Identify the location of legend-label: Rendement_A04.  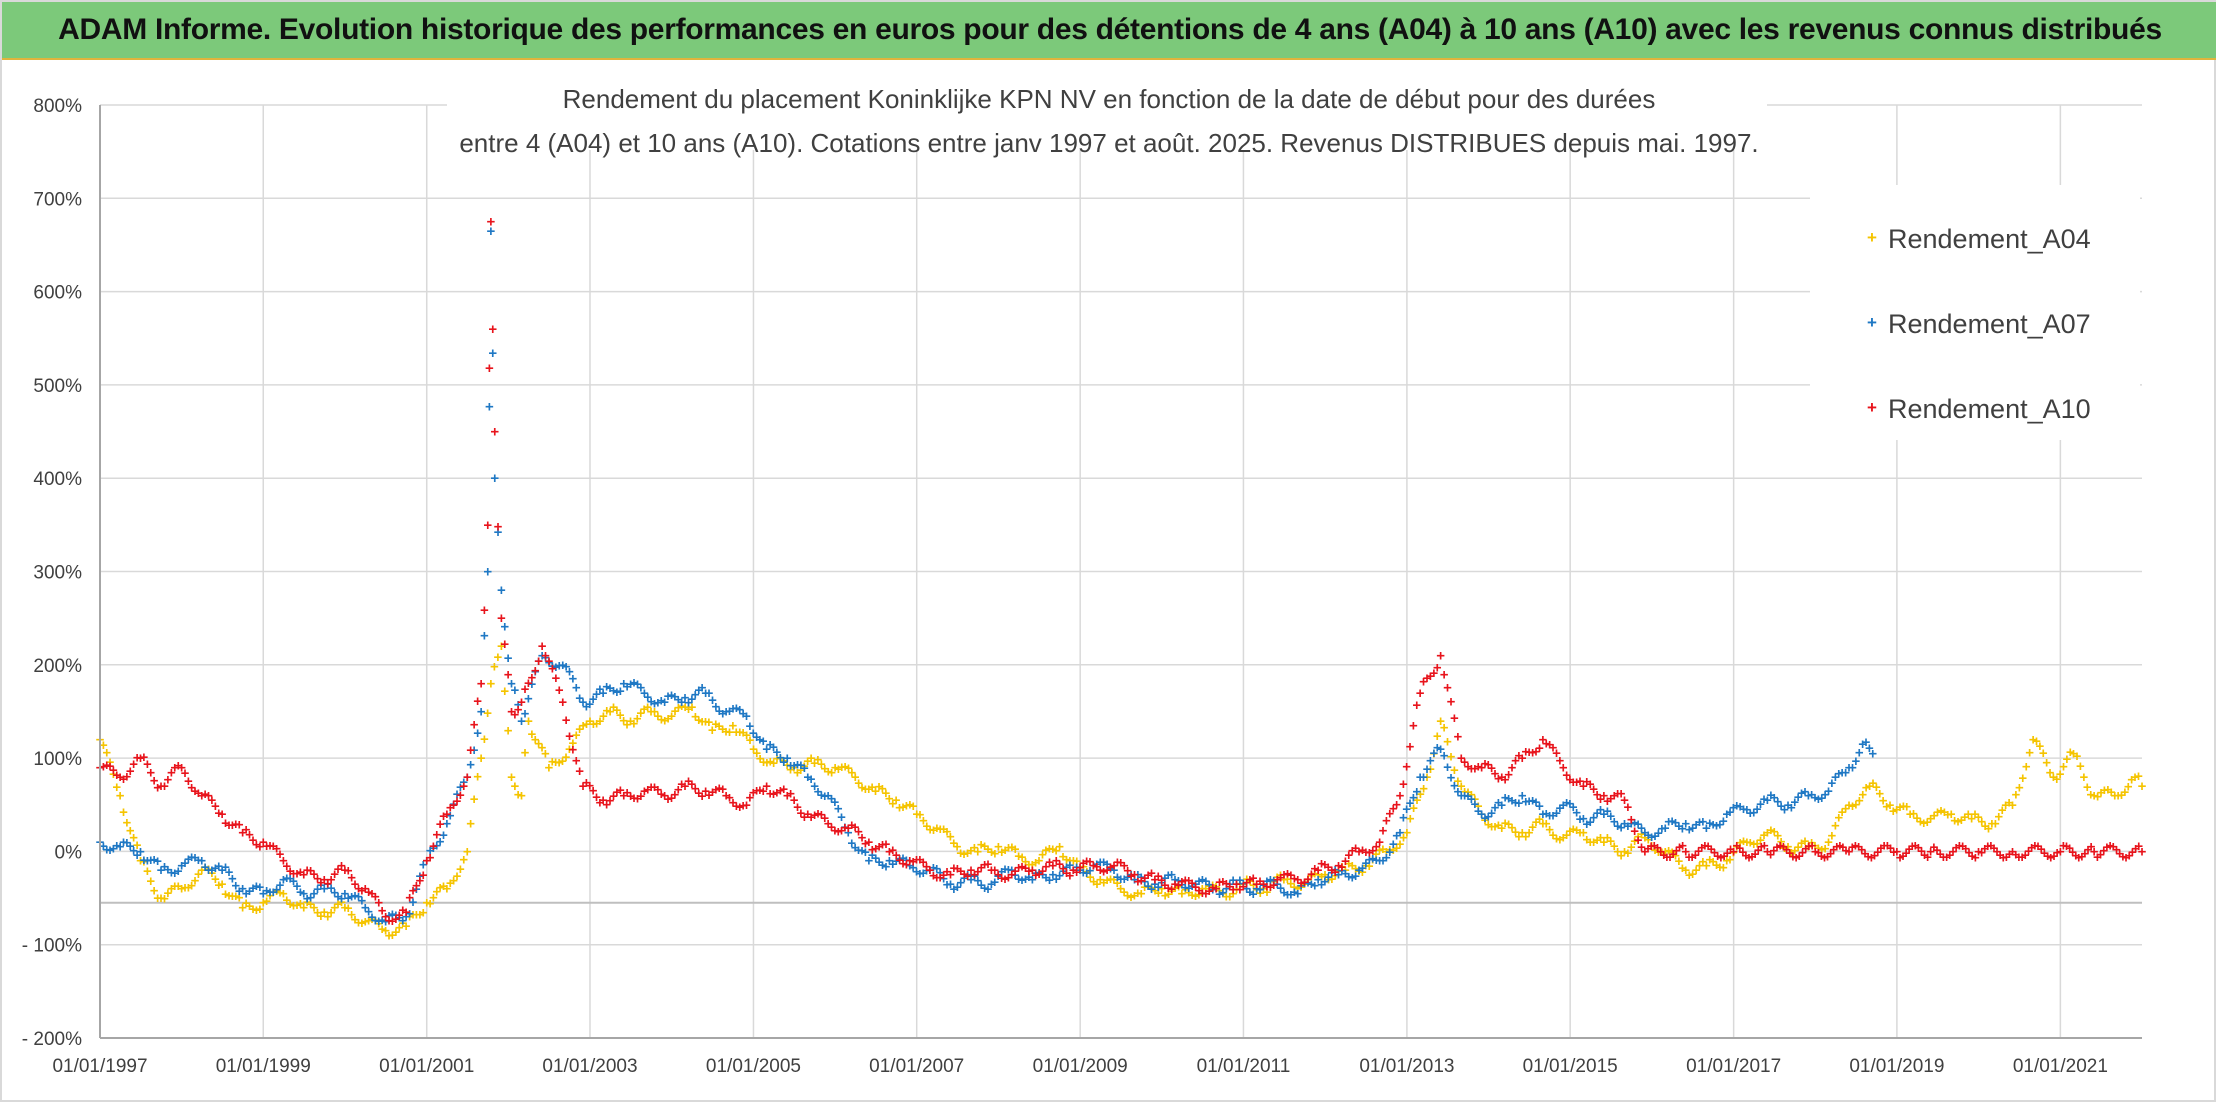
(1989, 239).